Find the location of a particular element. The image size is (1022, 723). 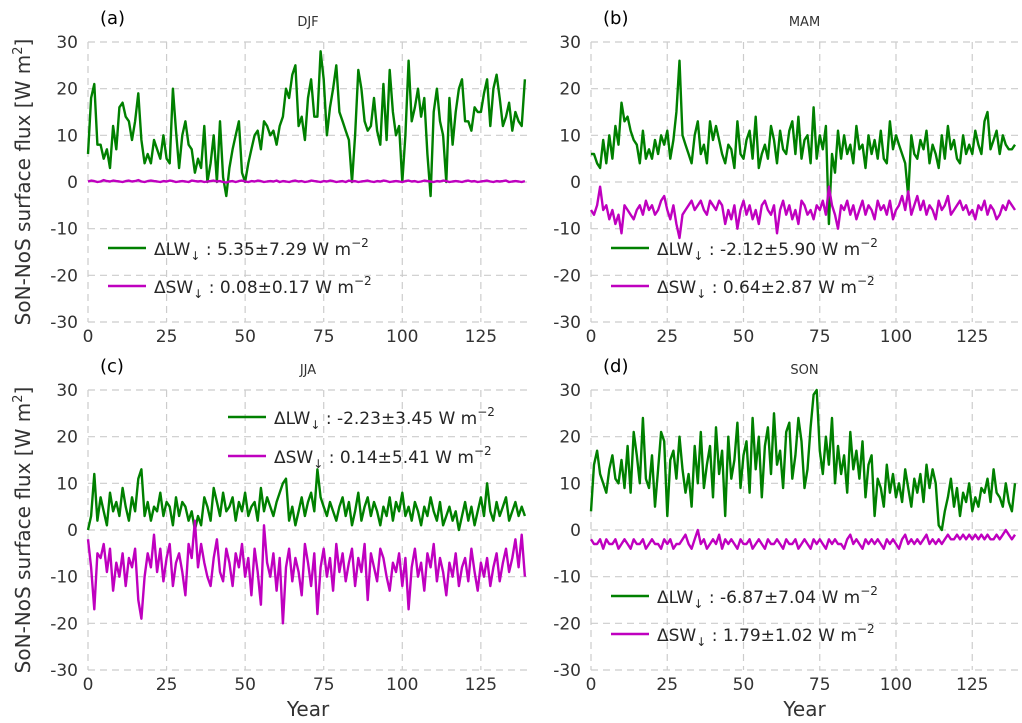

legend-entry: ΔLW↓ : 5.35±7.29 W m−2 is located at coordinates (261, 249).